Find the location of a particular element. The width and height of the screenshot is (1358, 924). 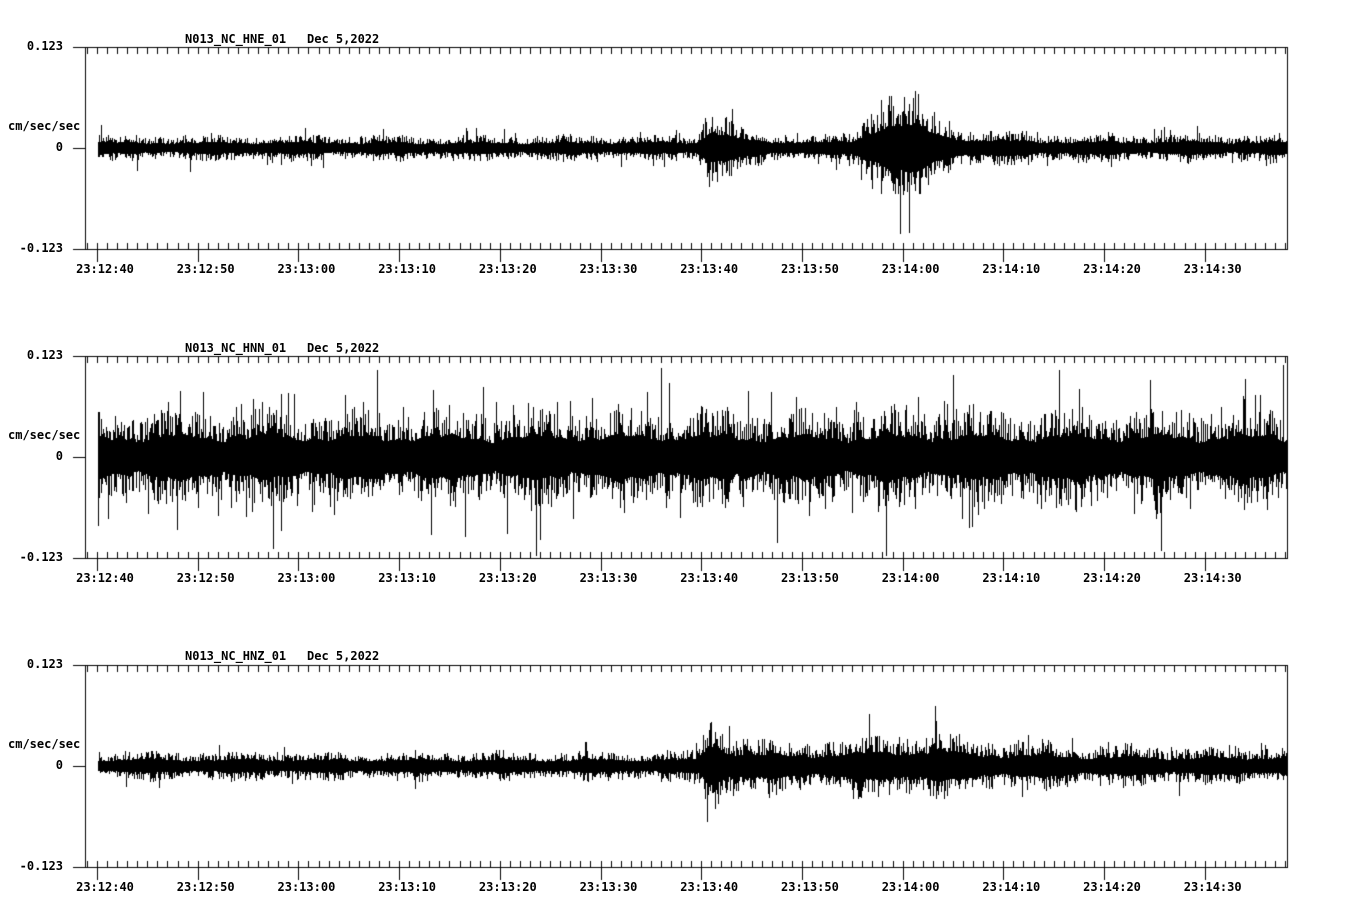

panel-3-unit-label: cm/sec/sec is located at coordinates (44, 744).